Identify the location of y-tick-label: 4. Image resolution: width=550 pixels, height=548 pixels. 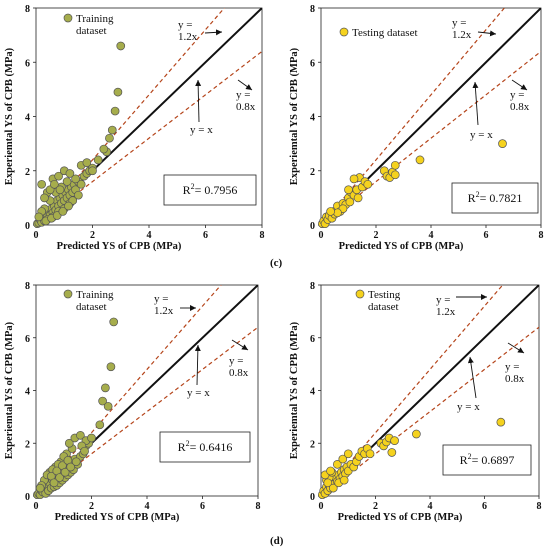
(27, 118).